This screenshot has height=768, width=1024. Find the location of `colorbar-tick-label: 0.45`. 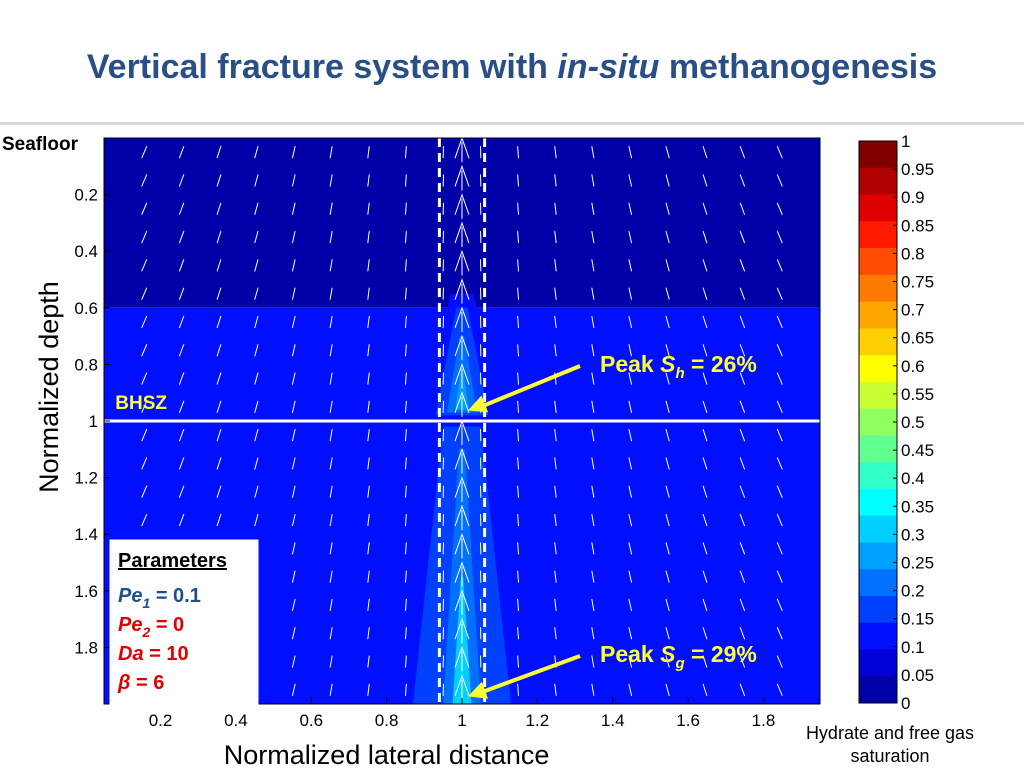

colorbar-tick-label: 0.45 is located at coordinates (917, 450).